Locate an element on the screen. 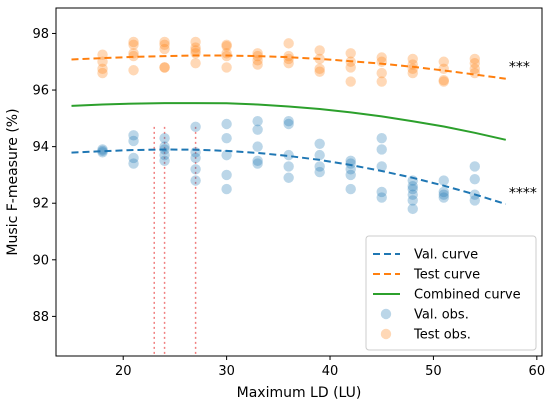  y-tick-label: 90 is located at coordinates (40, 260).